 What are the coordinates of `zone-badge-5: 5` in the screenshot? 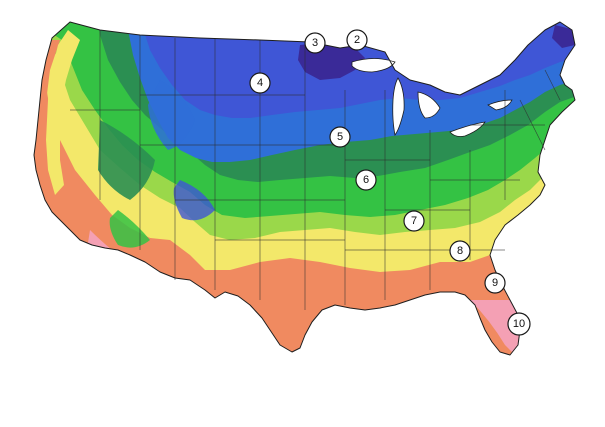 It's located at (340, 137).